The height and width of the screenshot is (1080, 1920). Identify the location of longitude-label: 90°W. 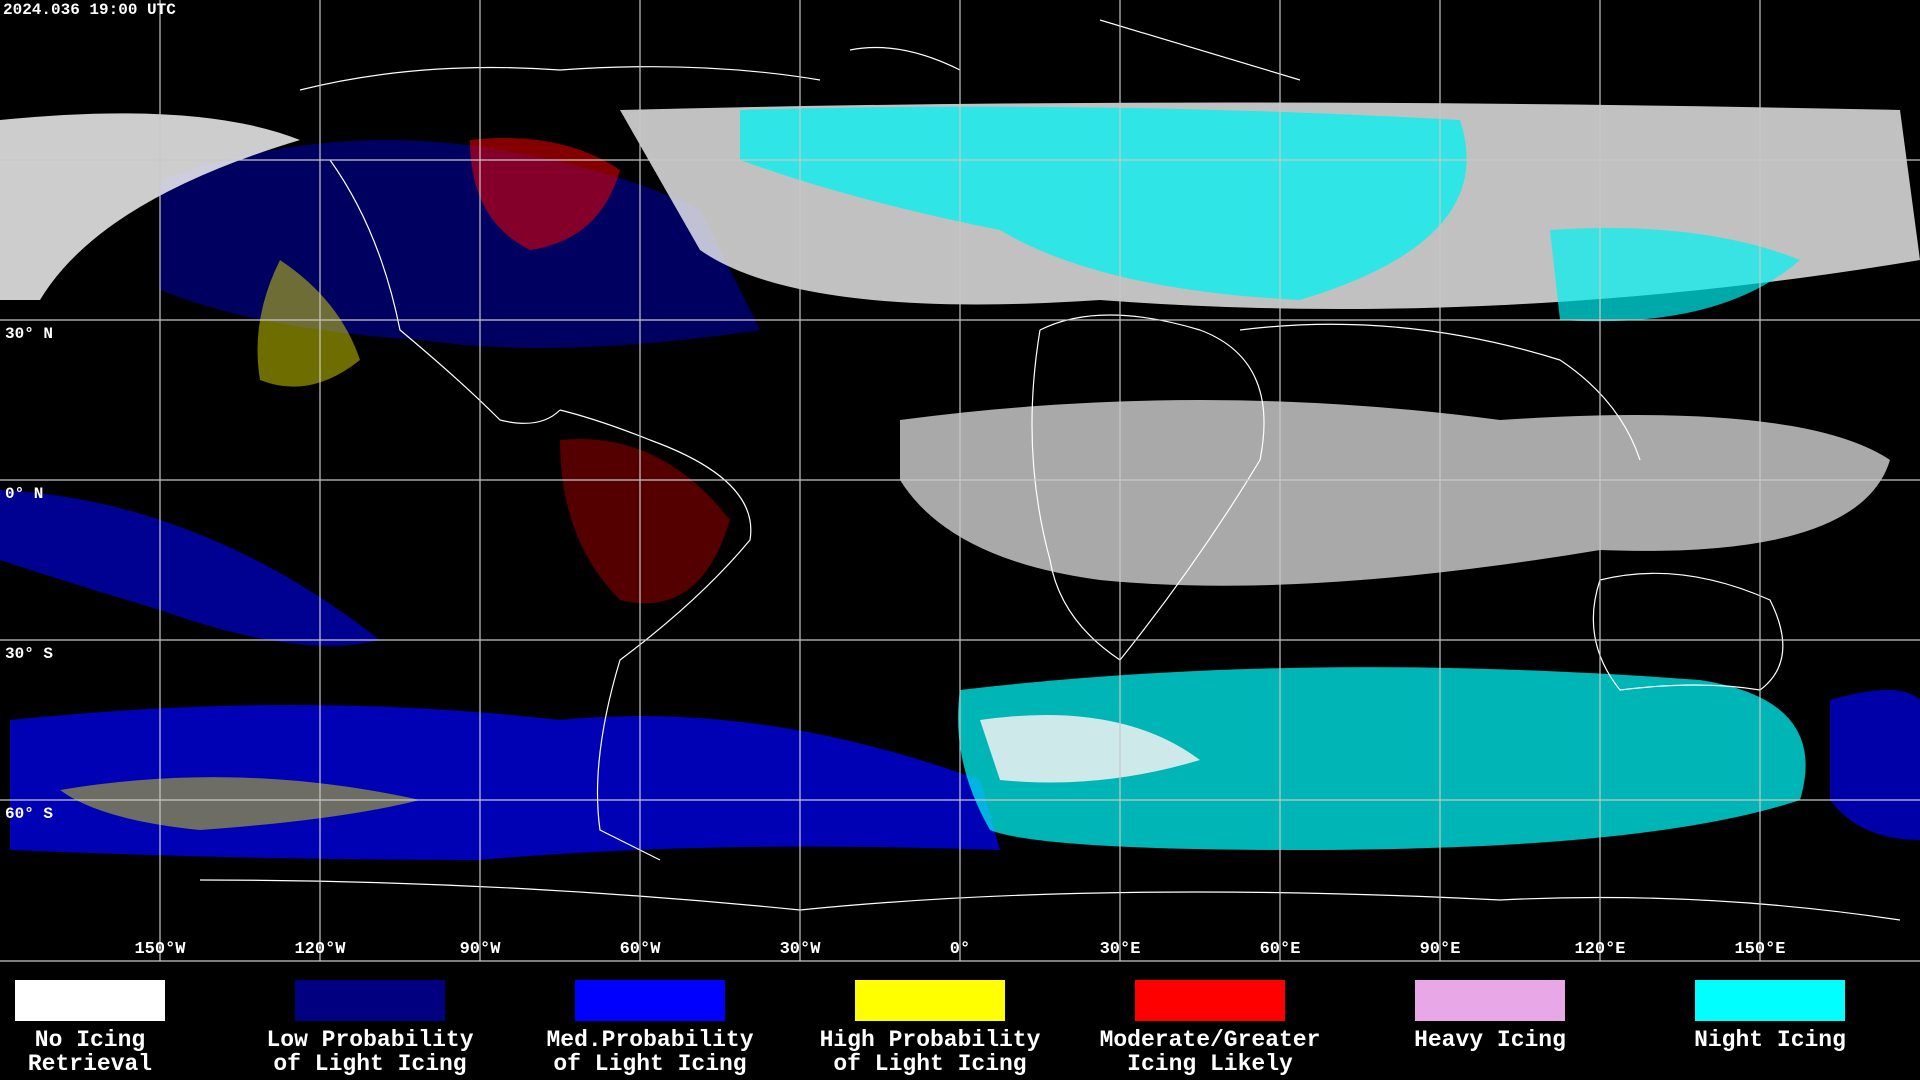
(481, 949).